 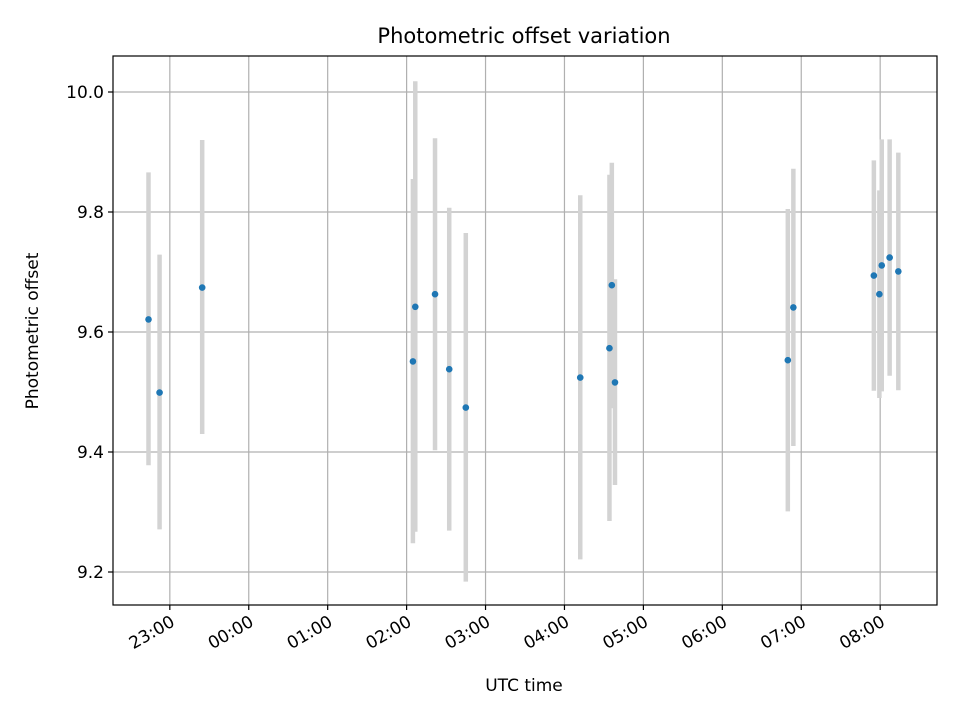 I want to click on x-axis-label: UTC time, so click(x=524, y=686).